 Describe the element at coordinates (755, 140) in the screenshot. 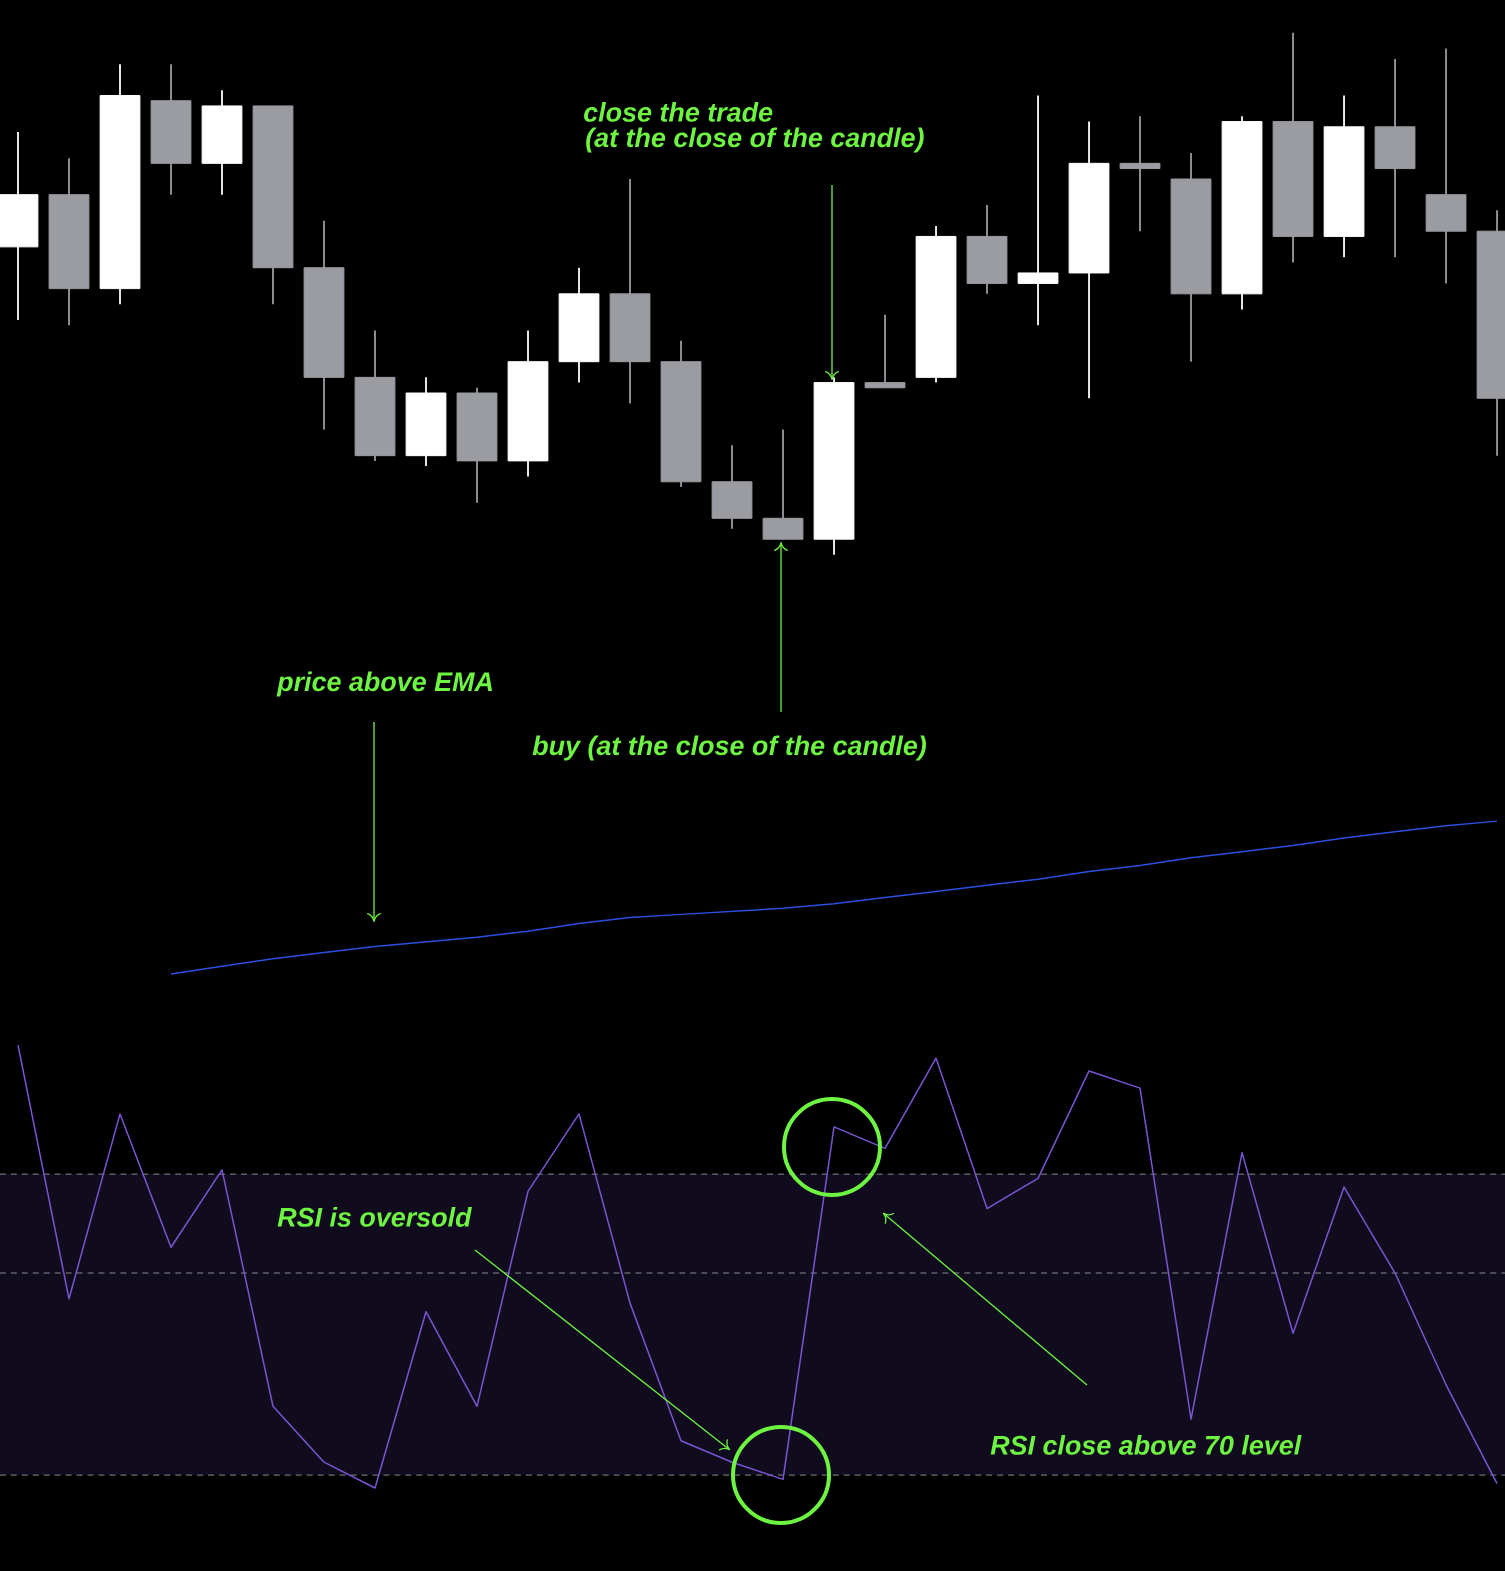

I see `annotation: (at the close of the candle)` at that location.